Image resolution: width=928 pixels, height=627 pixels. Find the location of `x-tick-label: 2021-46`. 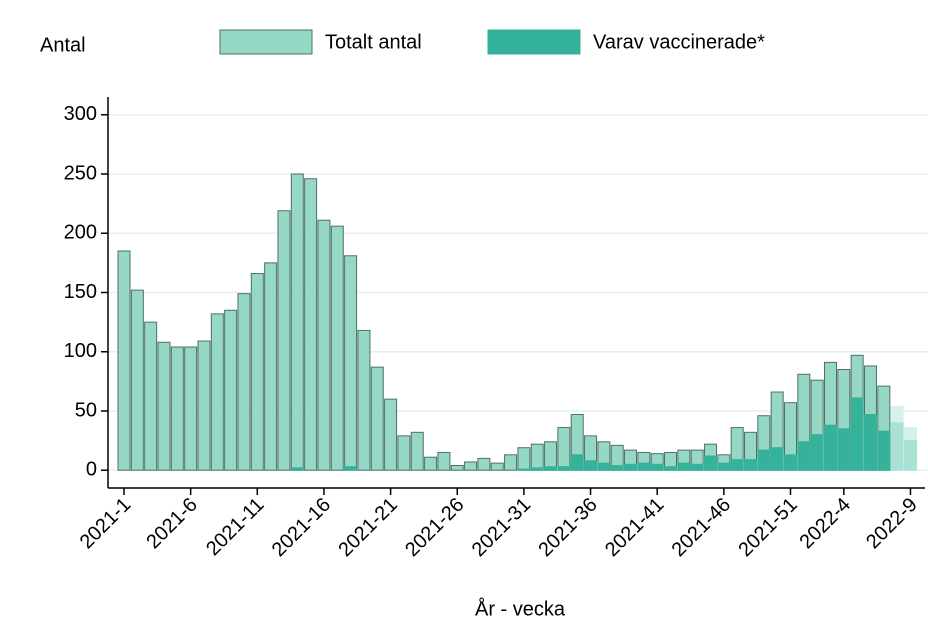

x-tick-label: 2021-46 is located at coordinates (701, 527).